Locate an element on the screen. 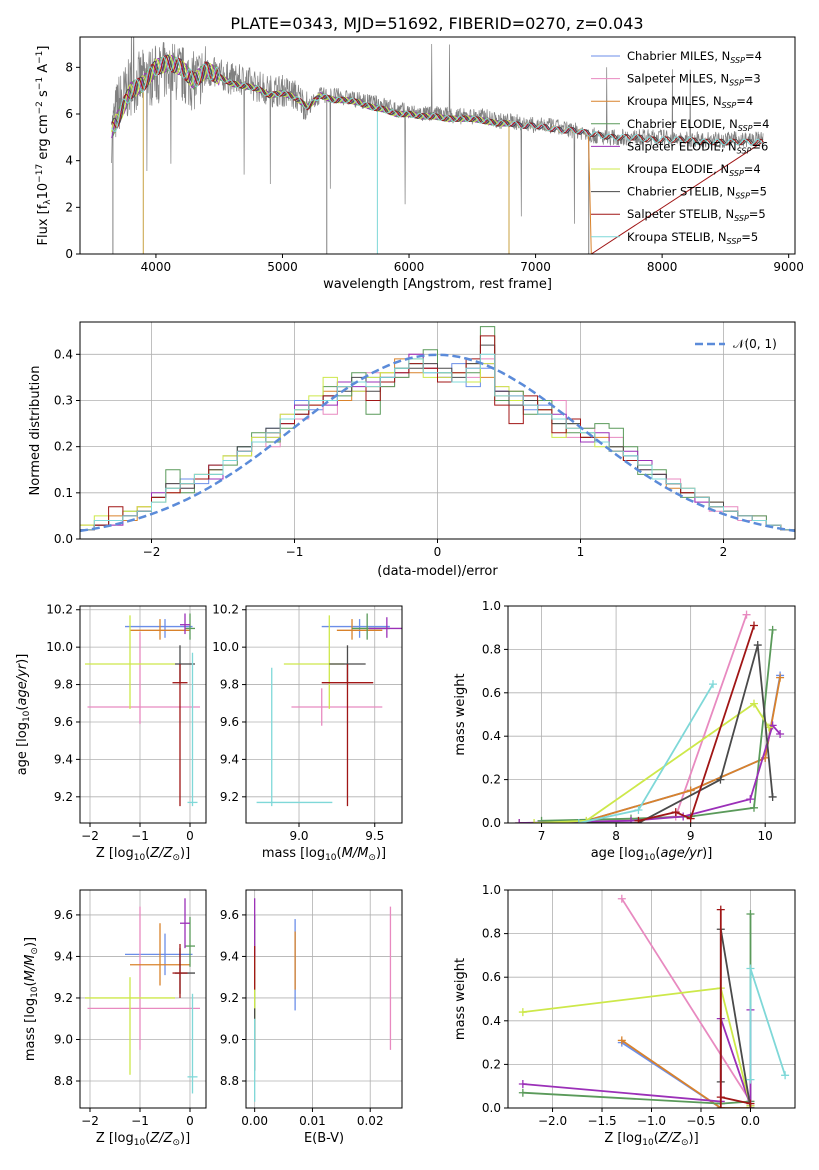  age_vs_Z-xtick-label: −2 is located at coordinates (90, 836).